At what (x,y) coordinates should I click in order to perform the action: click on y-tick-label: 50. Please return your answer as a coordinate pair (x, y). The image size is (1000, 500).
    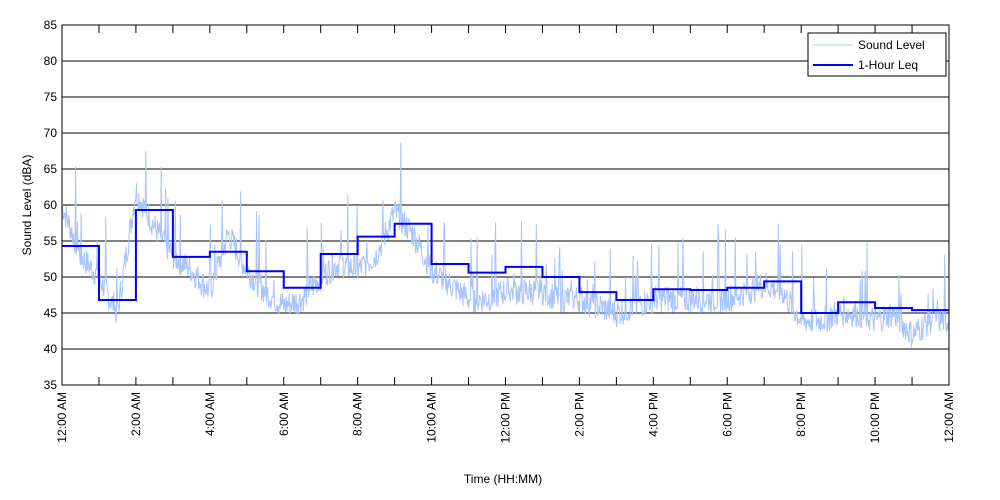
    Looking at the image, I should click on (51, 277).